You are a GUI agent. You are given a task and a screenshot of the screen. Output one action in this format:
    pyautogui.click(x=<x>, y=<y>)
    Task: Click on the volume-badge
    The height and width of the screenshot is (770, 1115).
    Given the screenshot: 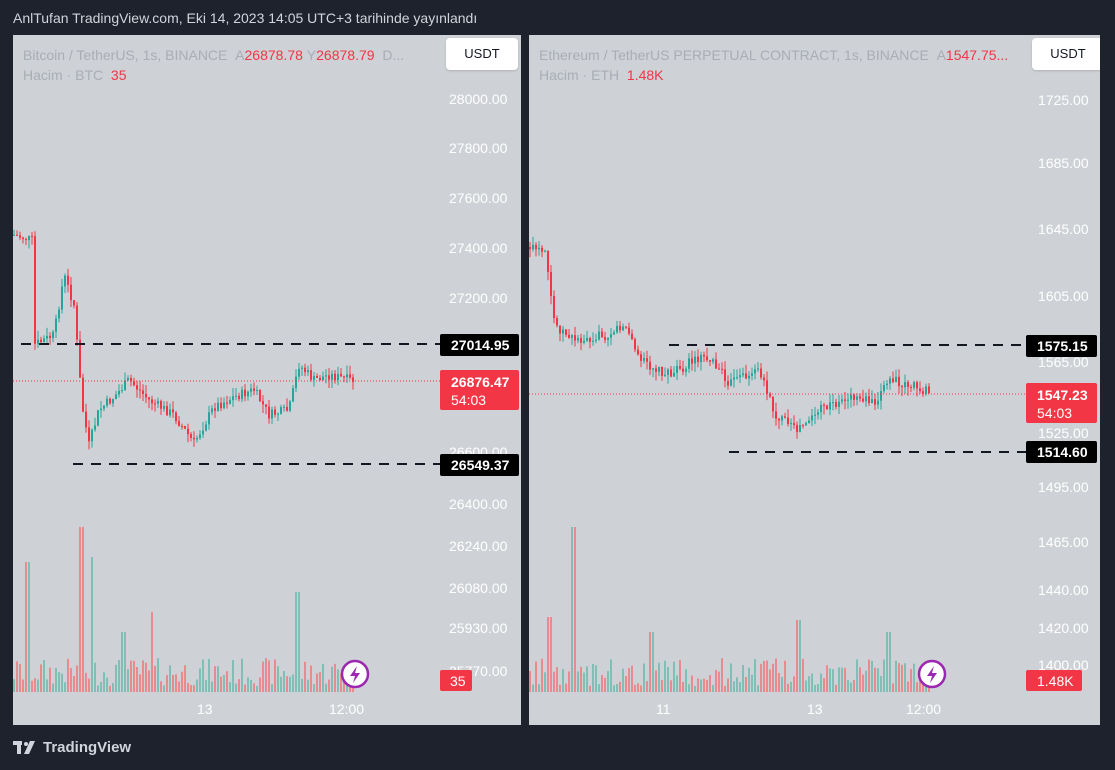 What is the action you would take?
    pyautogui.click(x=1054, y=680)
    